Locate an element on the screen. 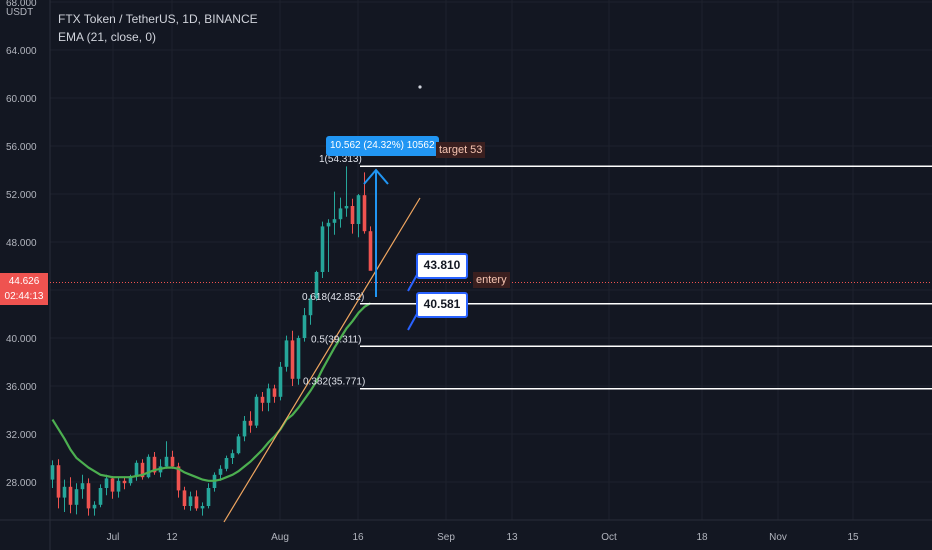 Image resolution: width=932 pixels, height=550 pixels. ema-line is located at coordinates (211, 392).